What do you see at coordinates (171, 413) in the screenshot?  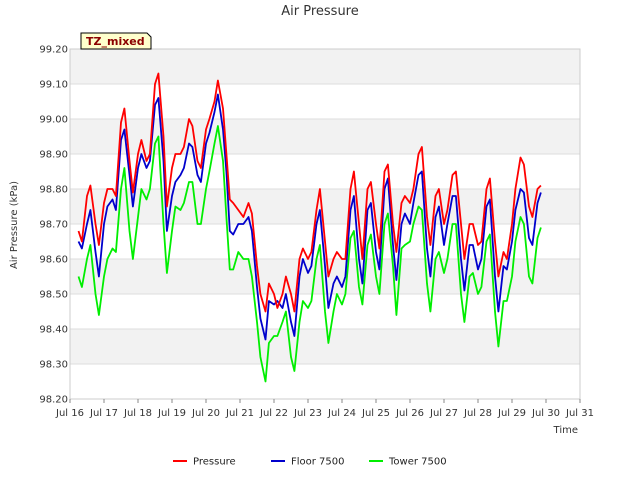 I see `x-tick-label: Jul 19` at bounding box center [171, 413].